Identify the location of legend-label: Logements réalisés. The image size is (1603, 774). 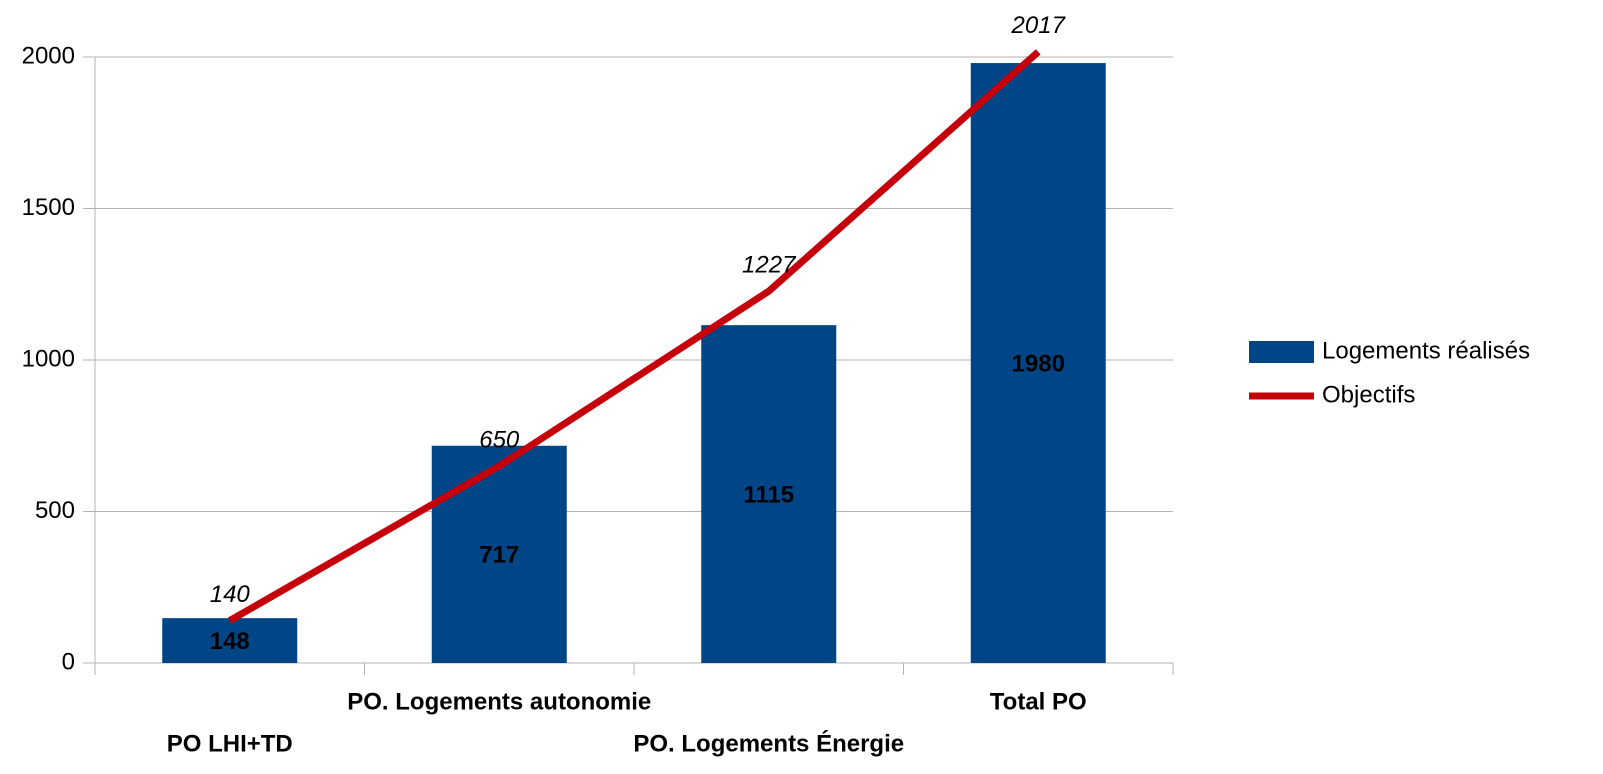
(1426, 350).